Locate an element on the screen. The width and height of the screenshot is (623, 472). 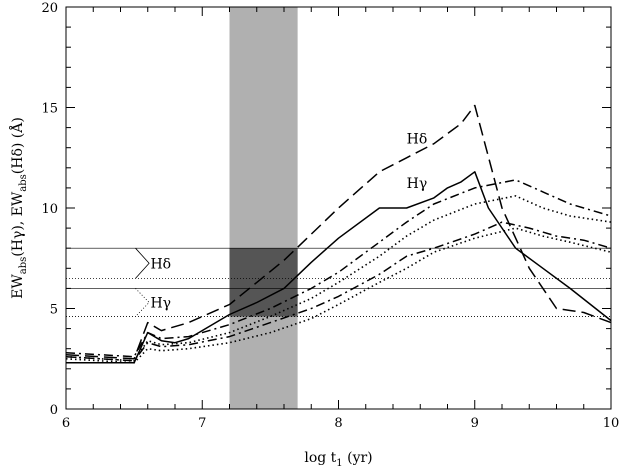
y-tick-label: 10 is located at coordinates (49, 209).